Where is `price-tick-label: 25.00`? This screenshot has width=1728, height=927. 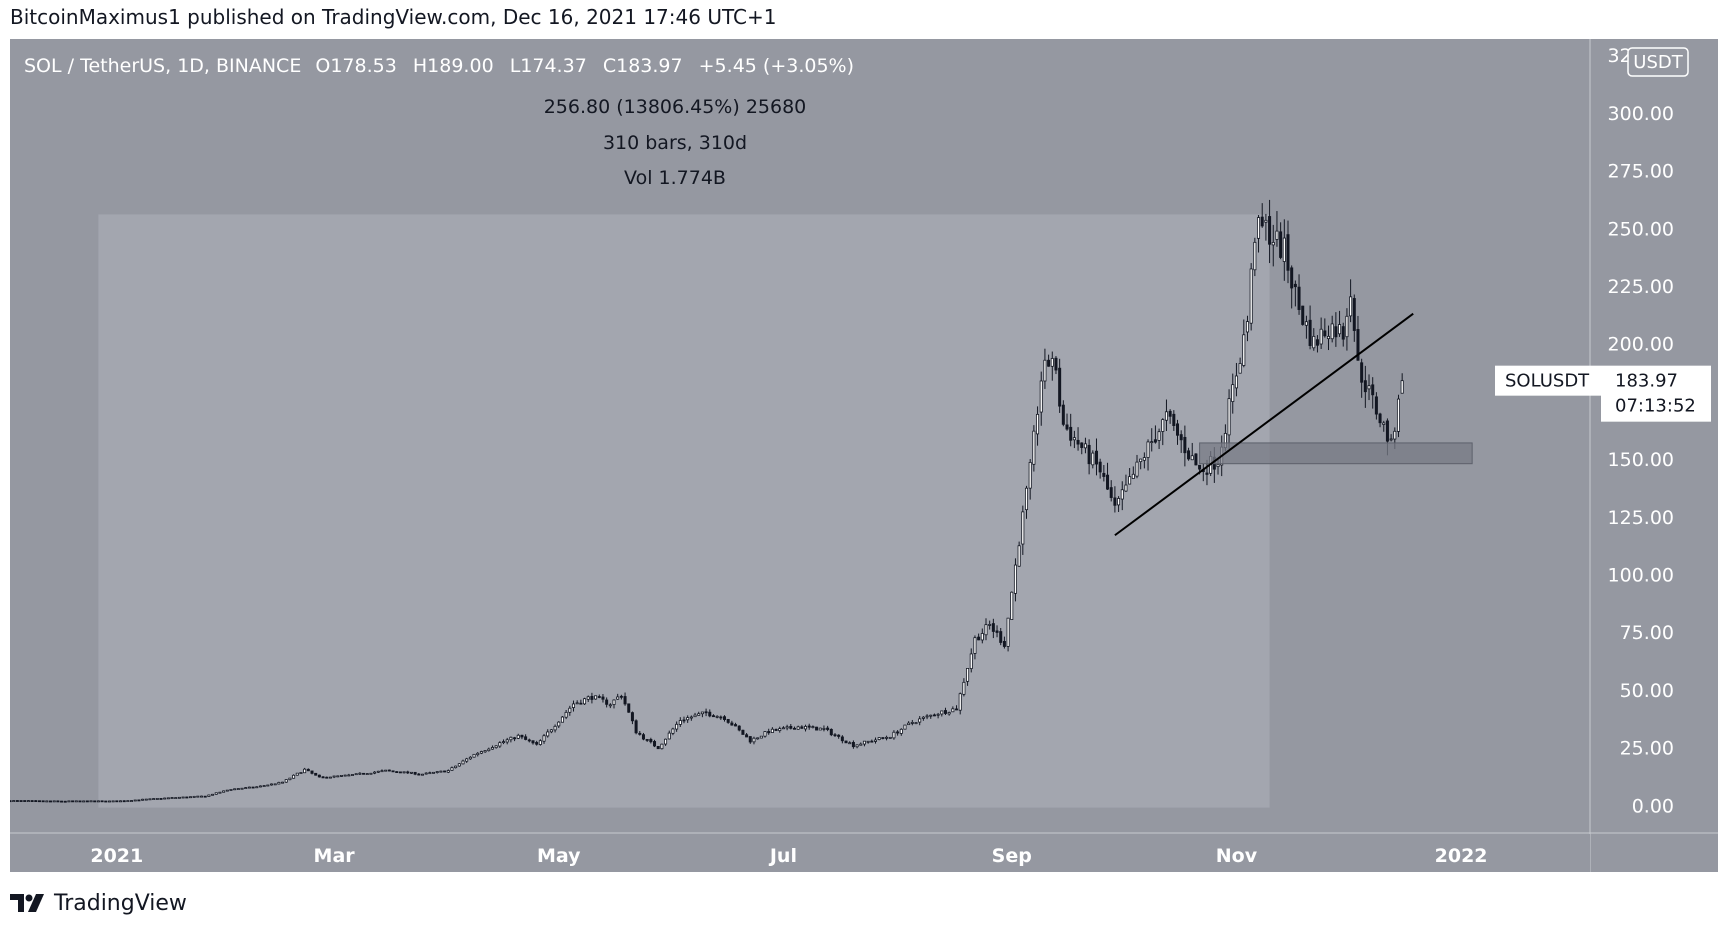
price-tick-label: 25.00 is located at coordinates (1647, 749).